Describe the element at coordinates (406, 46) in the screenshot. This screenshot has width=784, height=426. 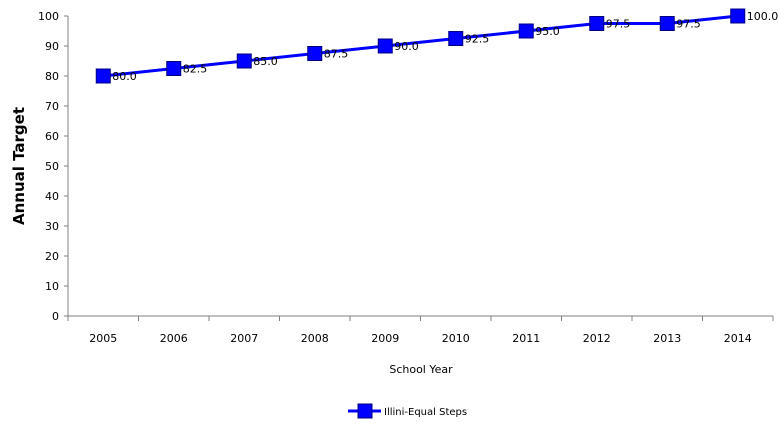
I see `data-label: 90.0` at that location.